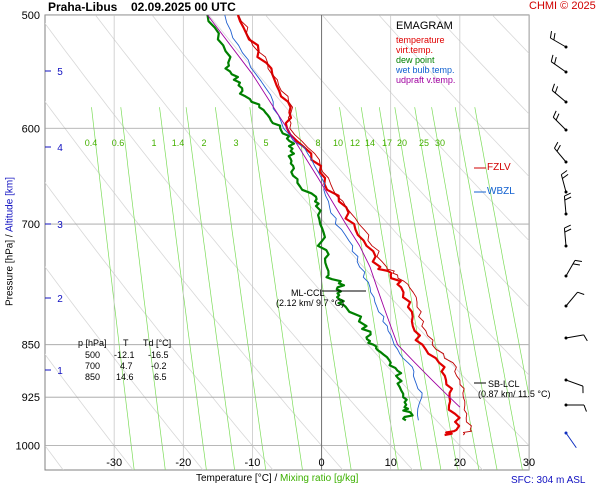 The width and height of the screenshot is (600, 500). Describe the element at coordinates (424, 26) in the screenshot. I see `legend-title: EMAGRAM` at that location.